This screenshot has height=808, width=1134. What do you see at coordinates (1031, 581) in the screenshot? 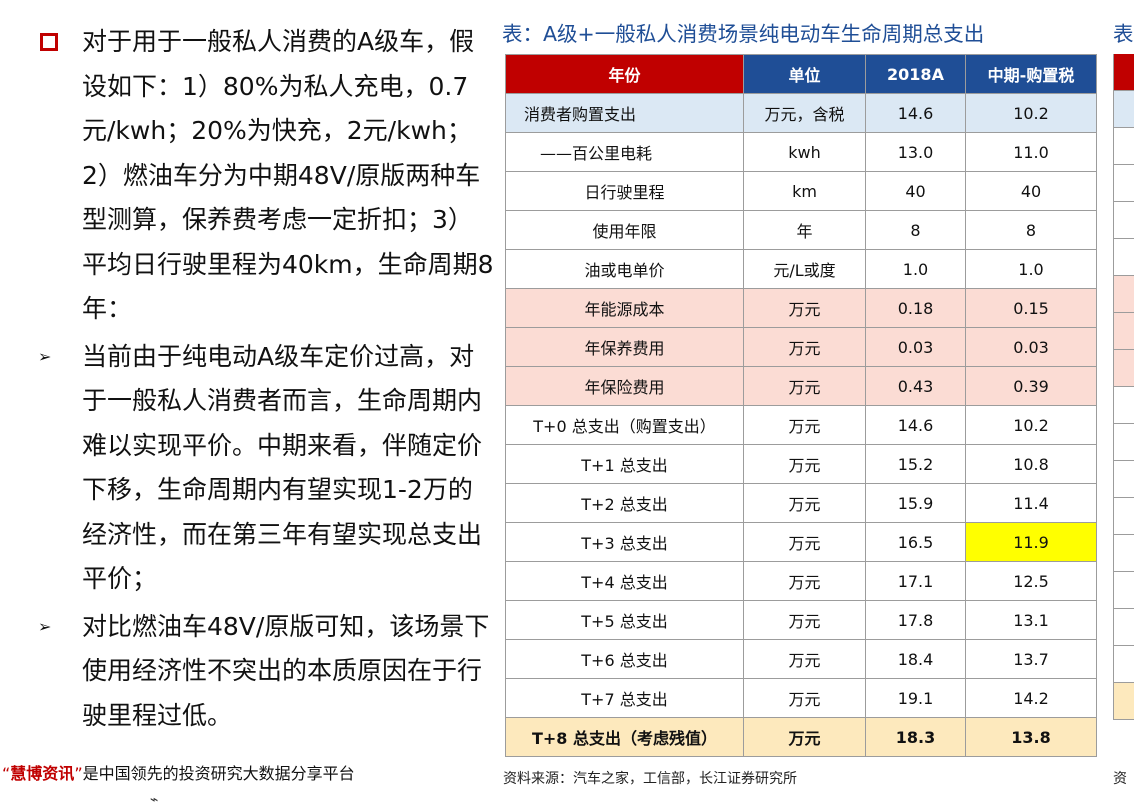
I see `value-midterm-cell: 12.5` at bounding box center [1031, 581].